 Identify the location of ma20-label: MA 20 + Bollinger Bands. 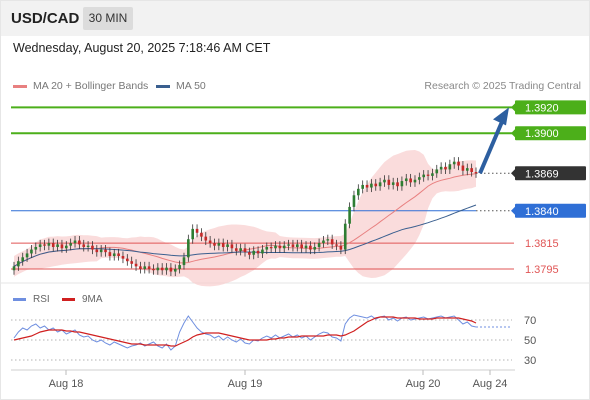
(91, 86).